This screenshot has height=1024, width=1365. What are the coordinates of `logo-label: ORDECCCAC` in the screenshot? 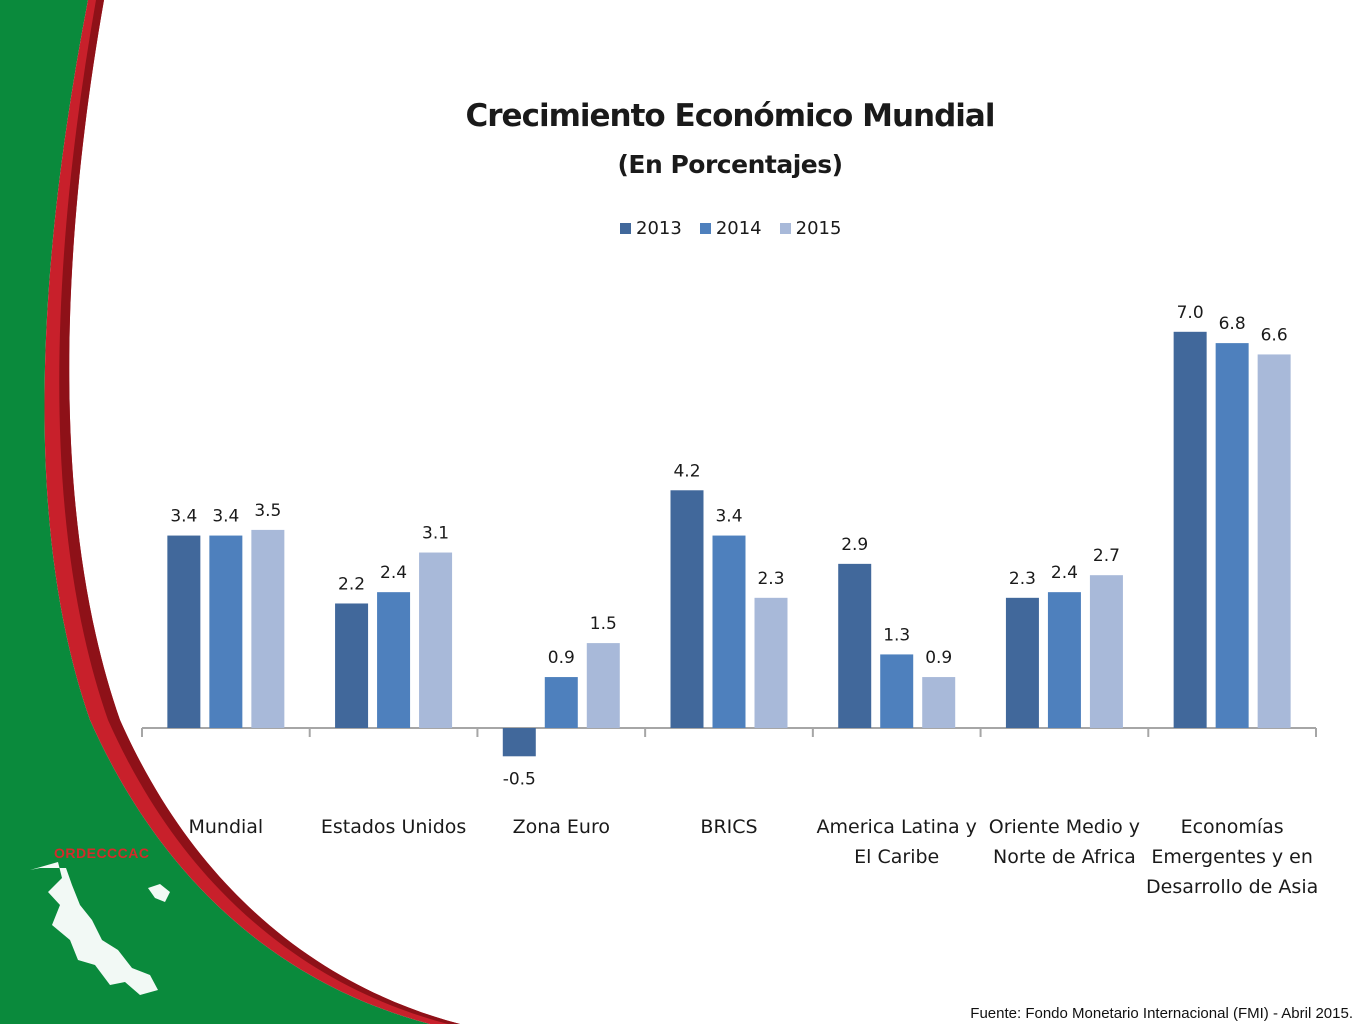 It's located at (102, 853).